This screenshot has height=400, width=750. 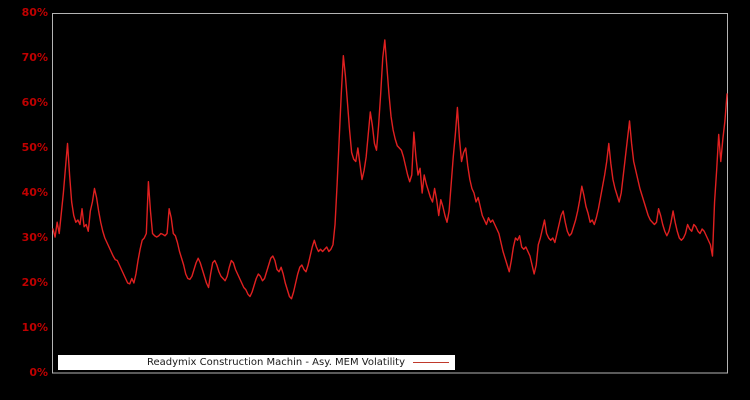 What do you see at coordinates (34, 237) in the screenshot?
I see `ytick-label-30: 30%` at bounding box center [34, 237].